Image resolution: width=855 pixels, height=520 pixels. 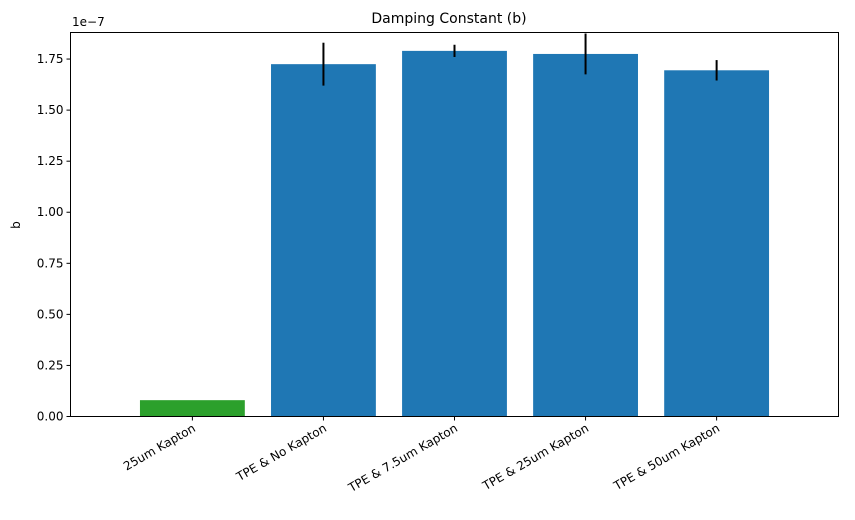 What do you see at coordinates (16, 225) in the screenshot?
I see `y-axis-label: b` at bounding box center [16, 225].